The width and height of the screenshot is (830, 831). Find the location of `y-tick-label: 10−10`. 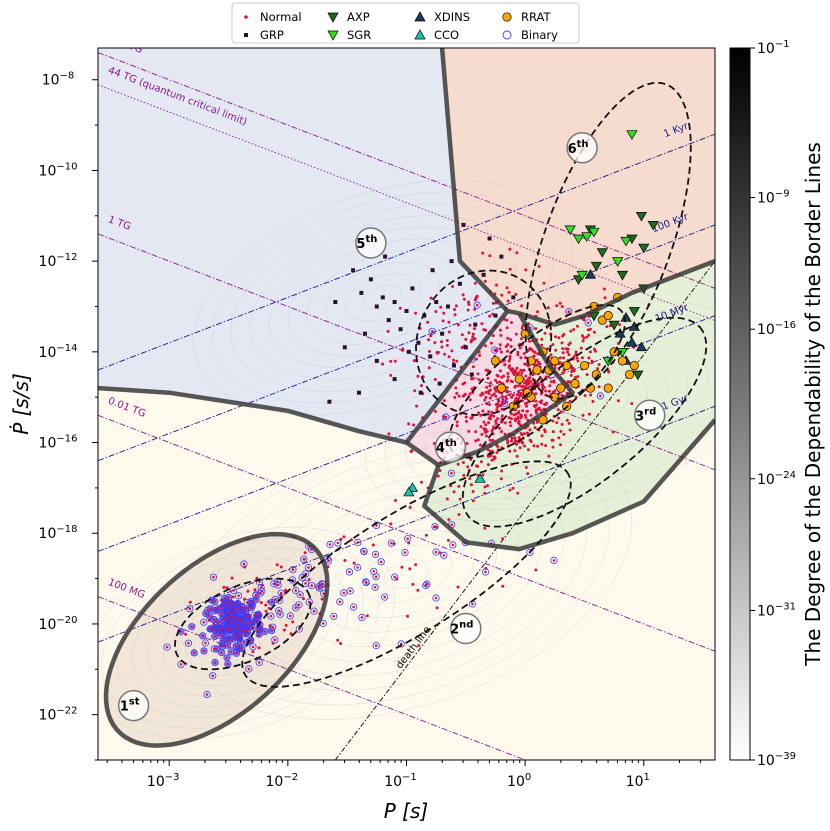

y-tick-label: 10−10 is located at coordinates (58, 170).